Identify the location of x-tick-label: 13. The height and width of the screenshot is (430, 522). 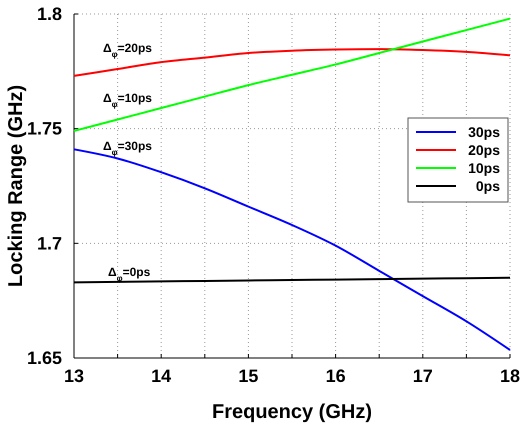
(74, 376).